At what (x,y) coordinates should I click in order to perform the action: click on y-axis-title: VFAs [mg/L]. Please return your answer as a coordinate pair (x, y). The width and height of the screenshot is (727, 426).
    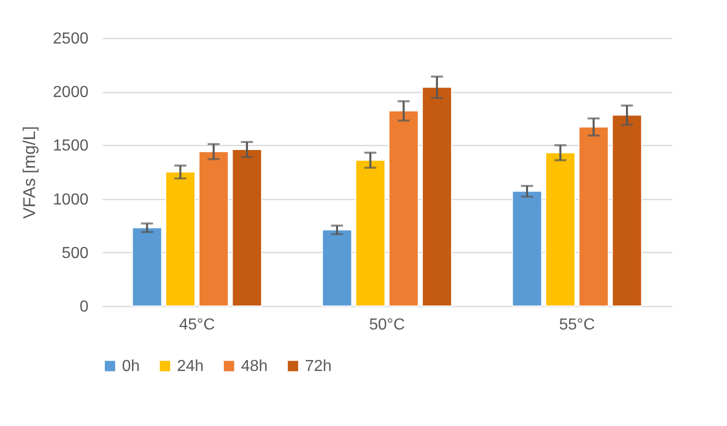
    Looking at the image, I should click on (29, 172).